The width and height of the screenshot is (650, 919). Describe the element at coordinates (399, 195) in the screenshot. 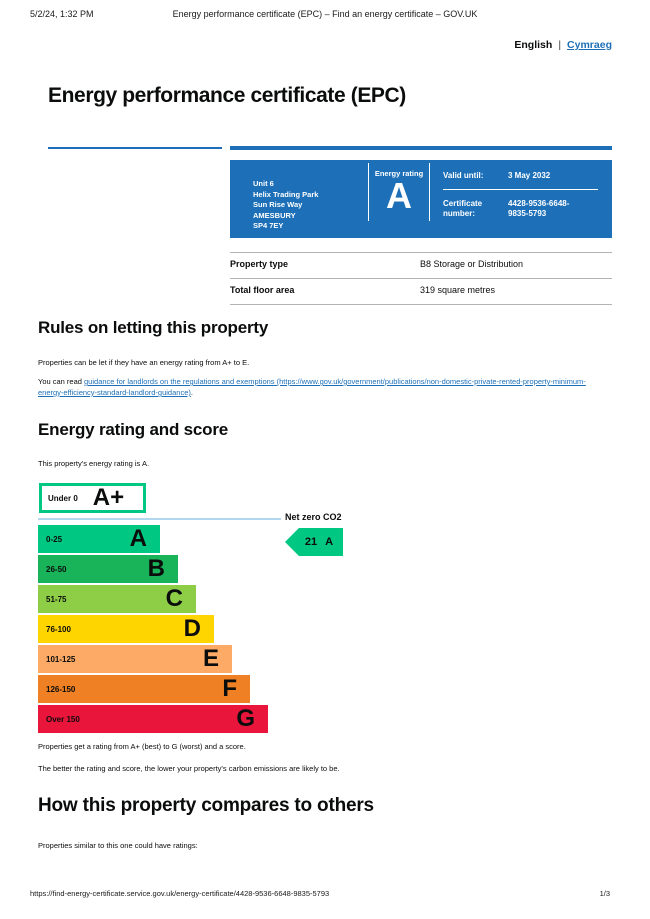

I see `energy-rating-value: A` at that location.